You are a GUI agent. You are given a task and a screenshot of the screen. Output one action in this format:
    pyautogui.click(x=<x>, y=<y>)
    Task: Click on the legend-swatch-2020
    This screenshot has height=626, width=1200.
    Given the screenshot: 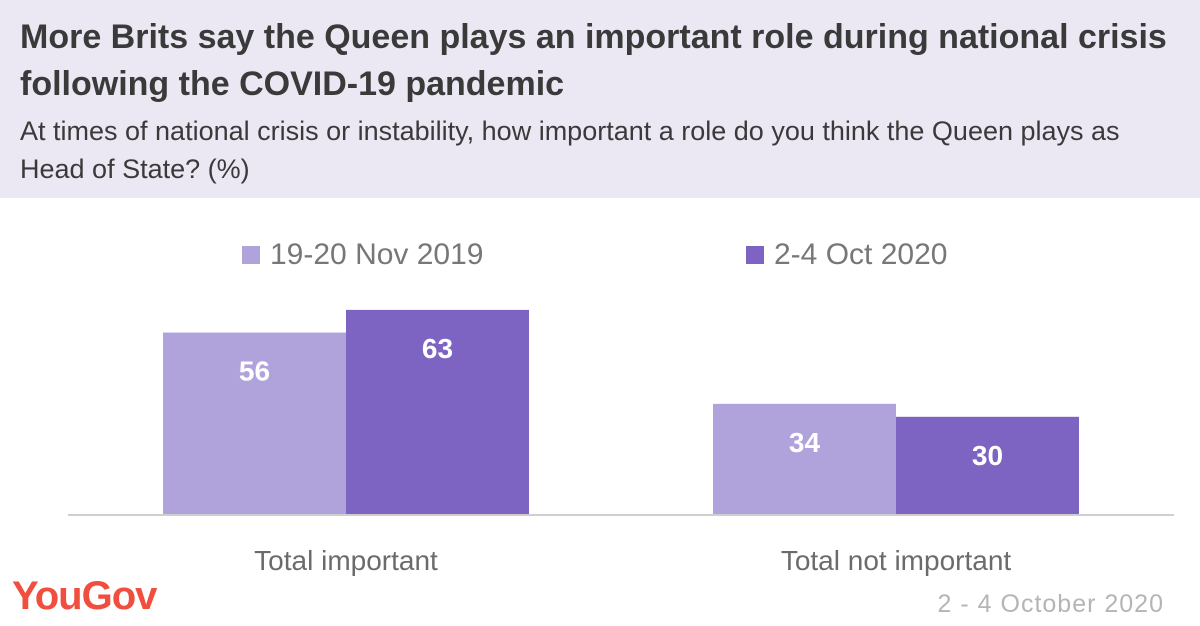 What is the action you would take?
    pyautogui.click(x=755, y=255)
    